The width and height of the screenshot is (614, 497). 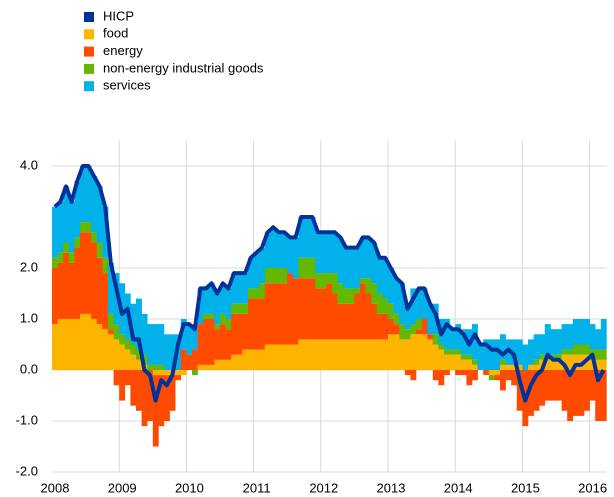 I want to click on y-tick-label: -2.0, so click(x=27, y=470).